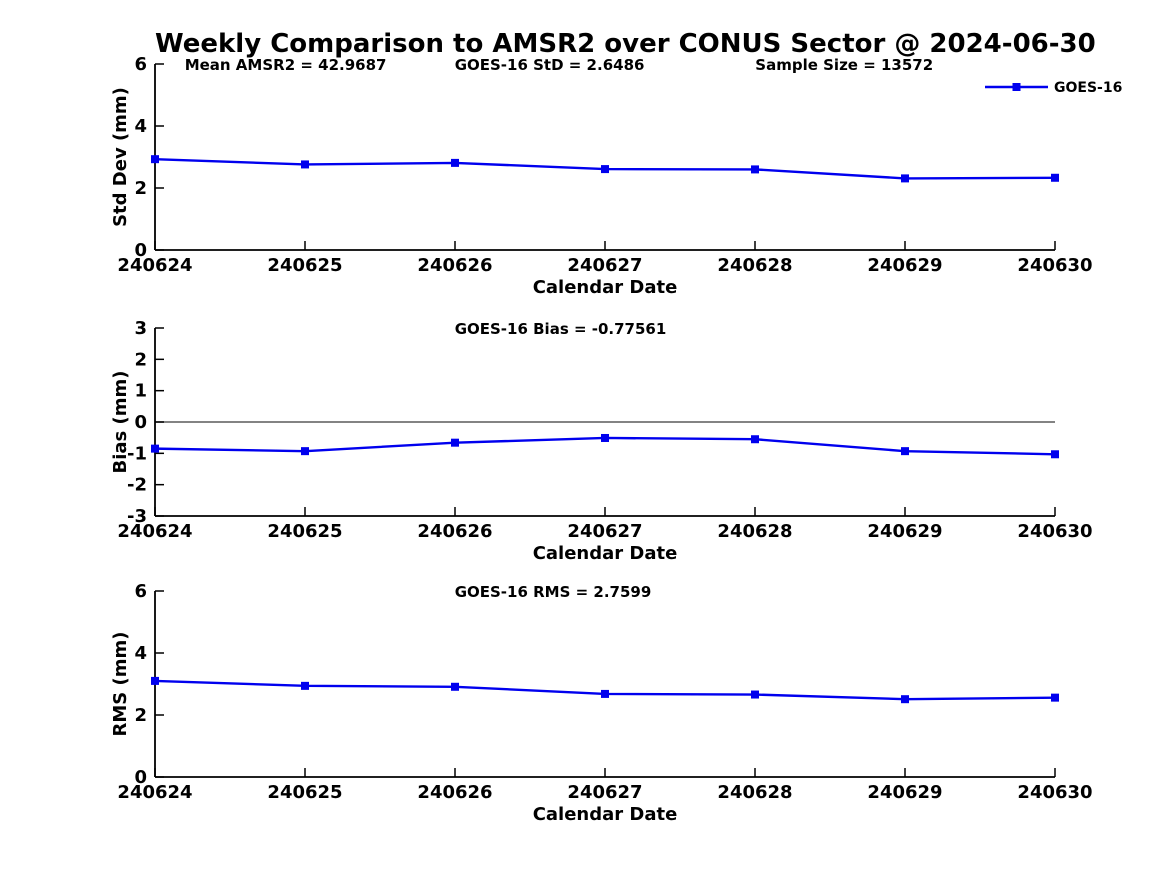 Image resolution: width=1167 pixels, height=875 pixels. Describe the element at coordinates (561, 329) in the screenshot. I see `stat-annotation: GOES-16 Bias = -0.77561` at that location.